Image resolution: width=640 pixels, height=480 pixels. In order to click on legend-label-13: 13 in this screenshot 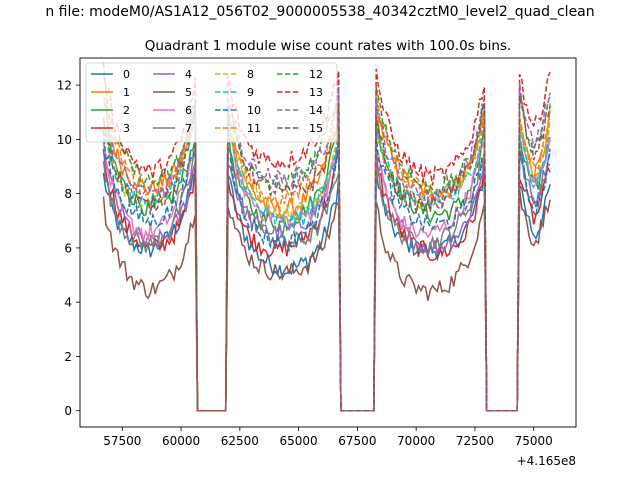, I will do `click(316, 92)`.